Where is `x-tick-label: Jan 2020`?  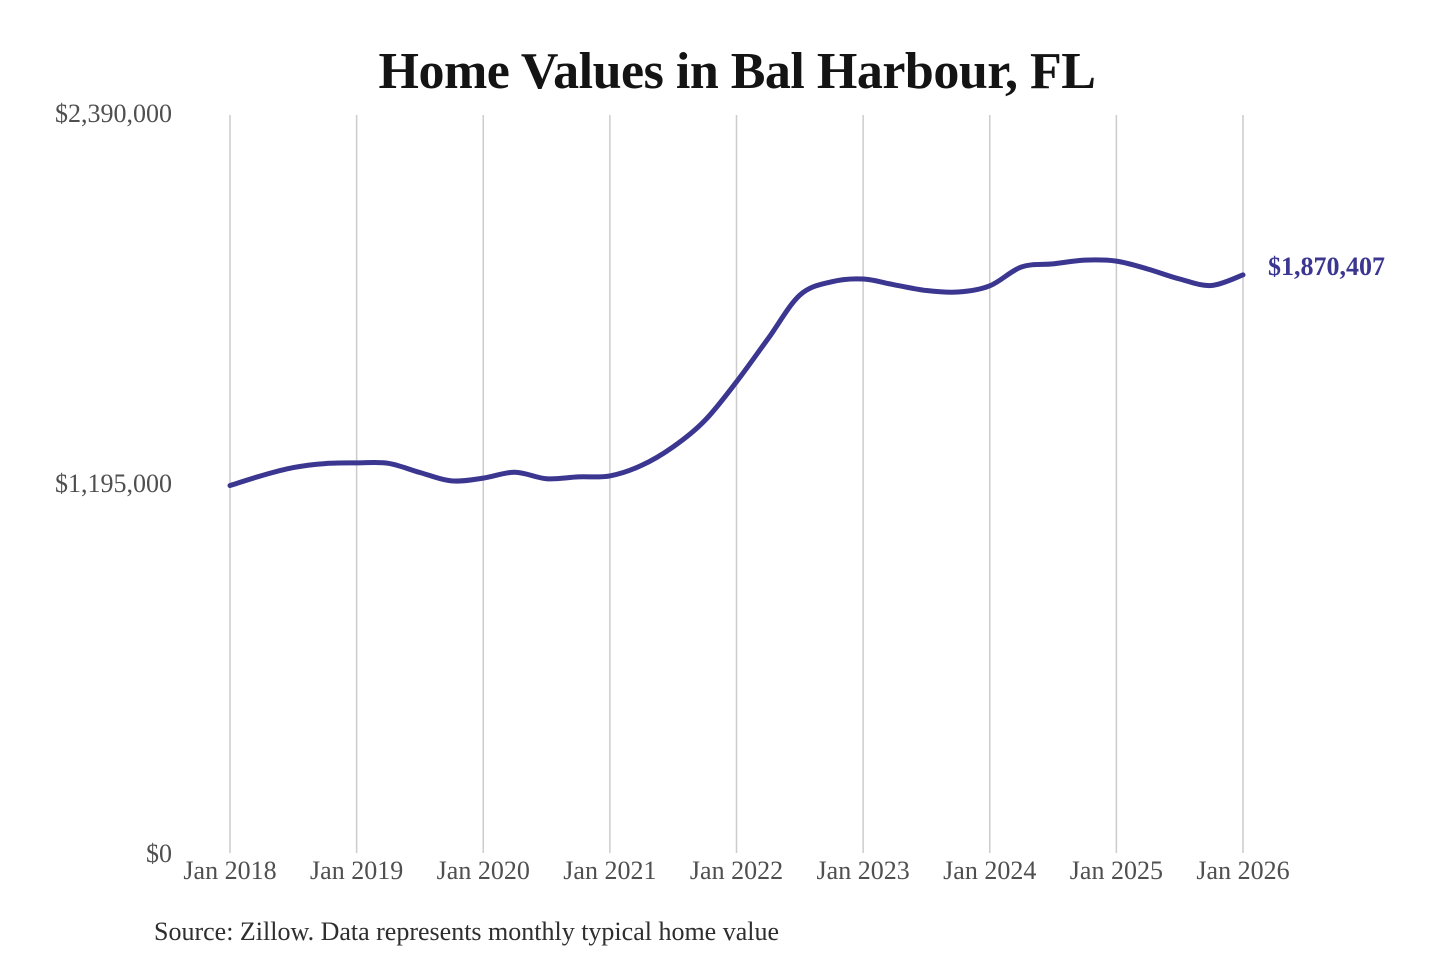
x-tick-label: Jan 2020 is located at coordinates (483, 870).